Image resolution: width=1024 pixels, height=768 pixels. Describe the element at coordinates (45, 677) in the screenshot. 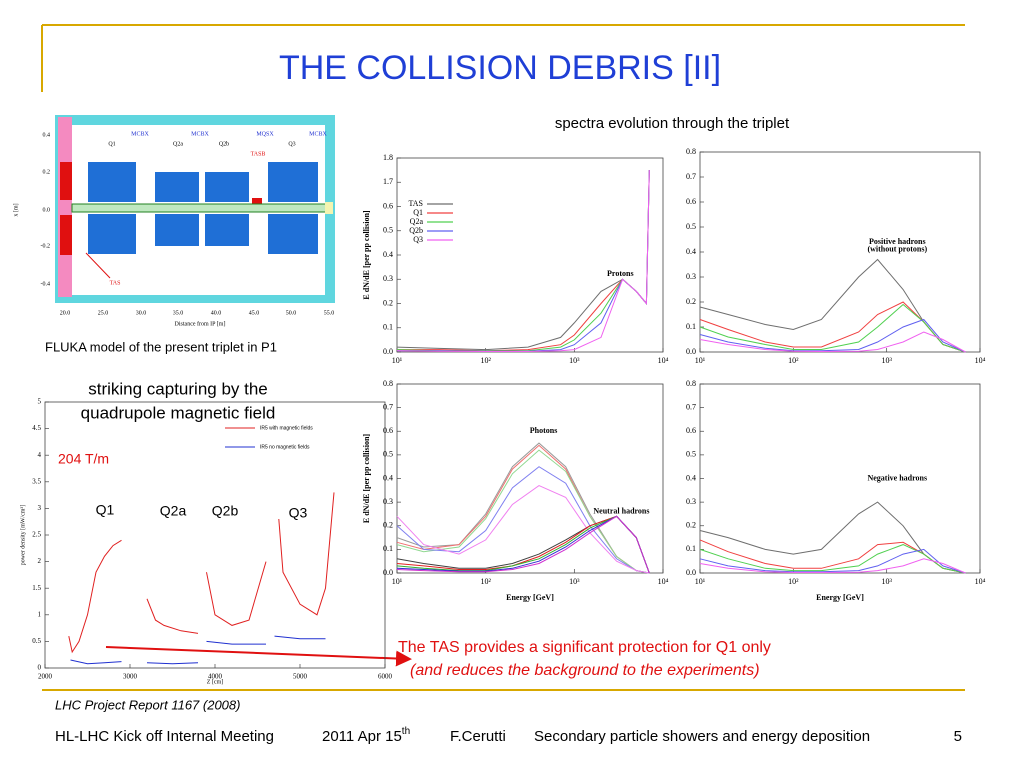

I see `x-tick-label: 2000` at that location.